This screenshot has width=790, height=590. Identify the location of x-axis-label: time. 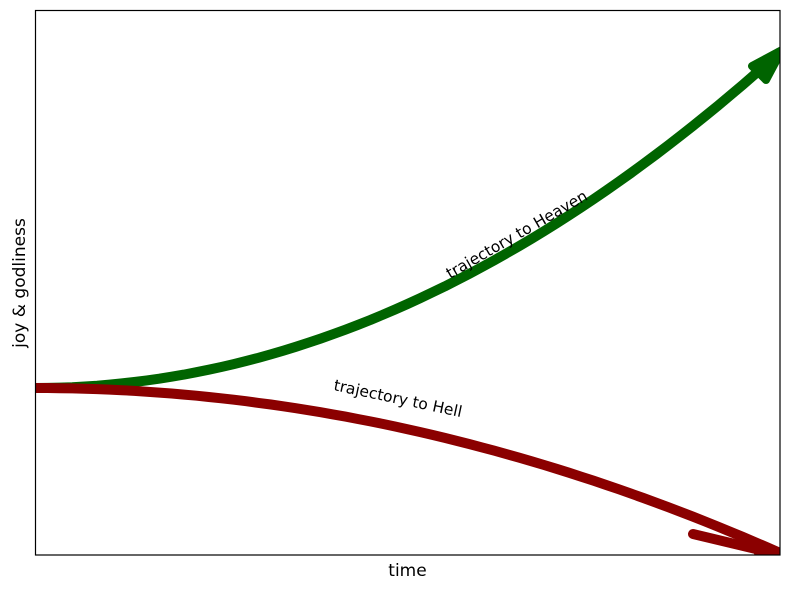
(407, 571).